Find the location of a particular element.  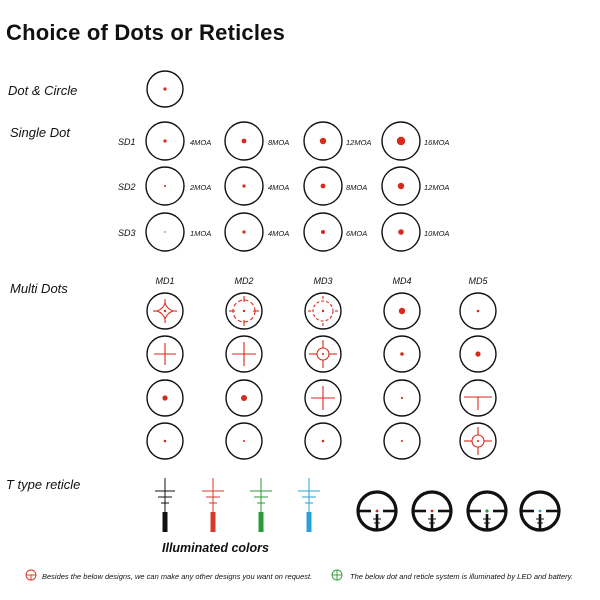

moa-label: 6MOA is located at coordinates (357, 233).